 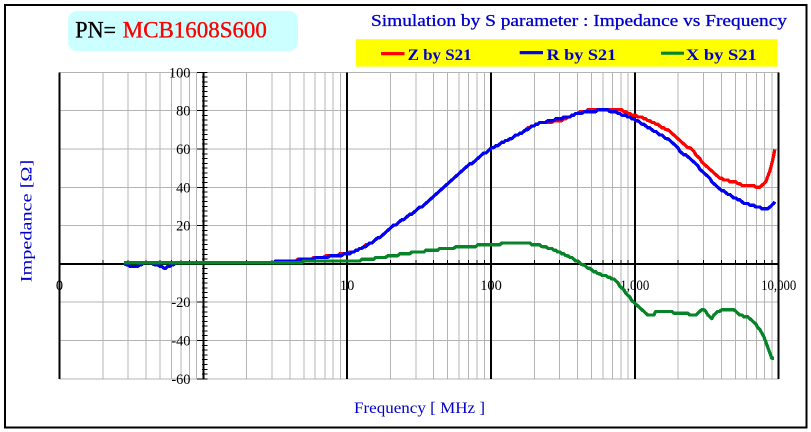 I want to click on svg-text: Z by S21, so click(x=440, y=55).